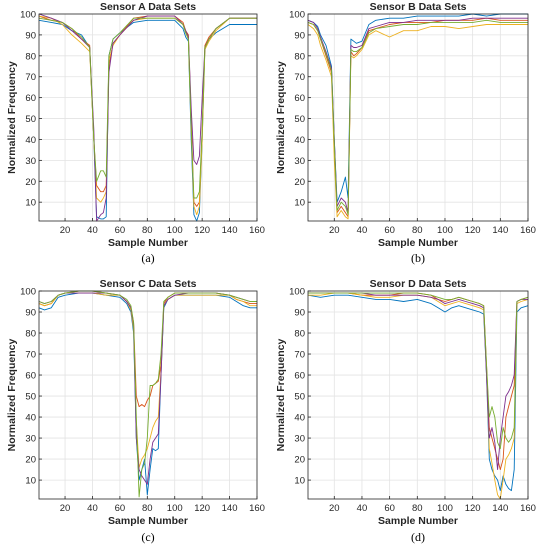 The image size is (536, 550). What do you see at coordinates (148, 7) in the screenshot?
I see `chart-title: Sensor A Data Sets` at bounding box center [148, 7].